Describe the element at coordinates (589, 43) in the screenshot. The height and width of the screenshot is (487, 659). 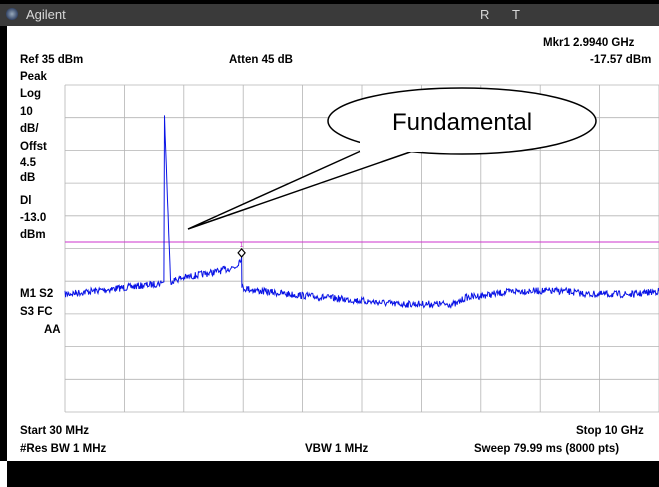
I see `marker-readout-label: Mkr1 2.9940 GHz` at that location.